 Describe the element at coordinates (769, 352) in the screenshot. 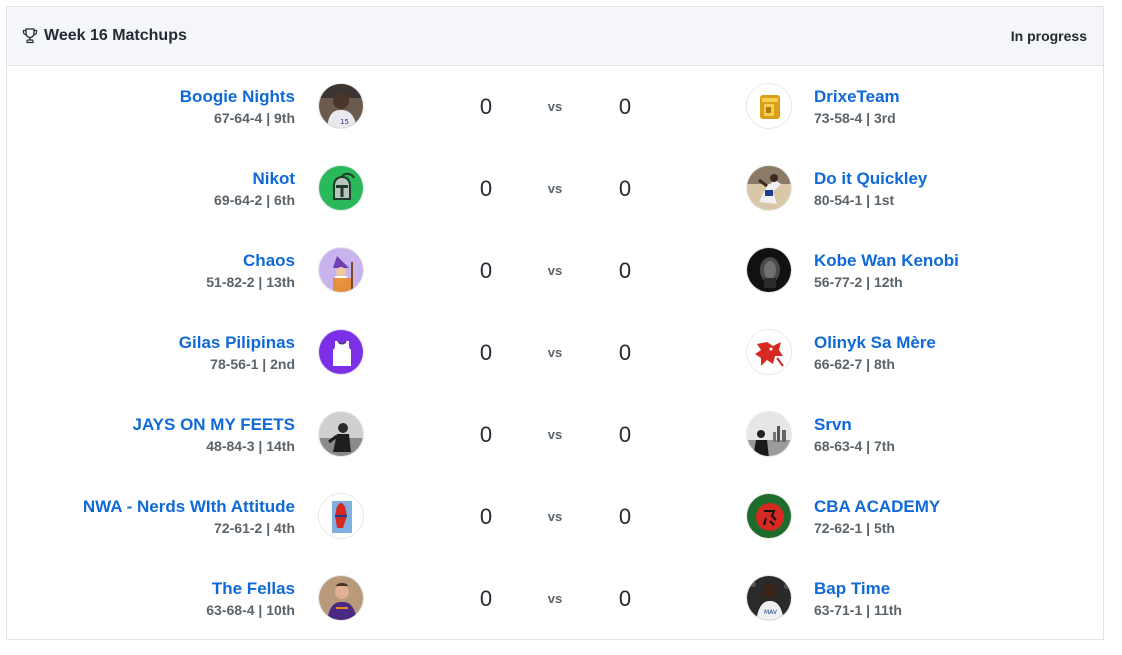

I see `red-dragon-avatar` at that location.